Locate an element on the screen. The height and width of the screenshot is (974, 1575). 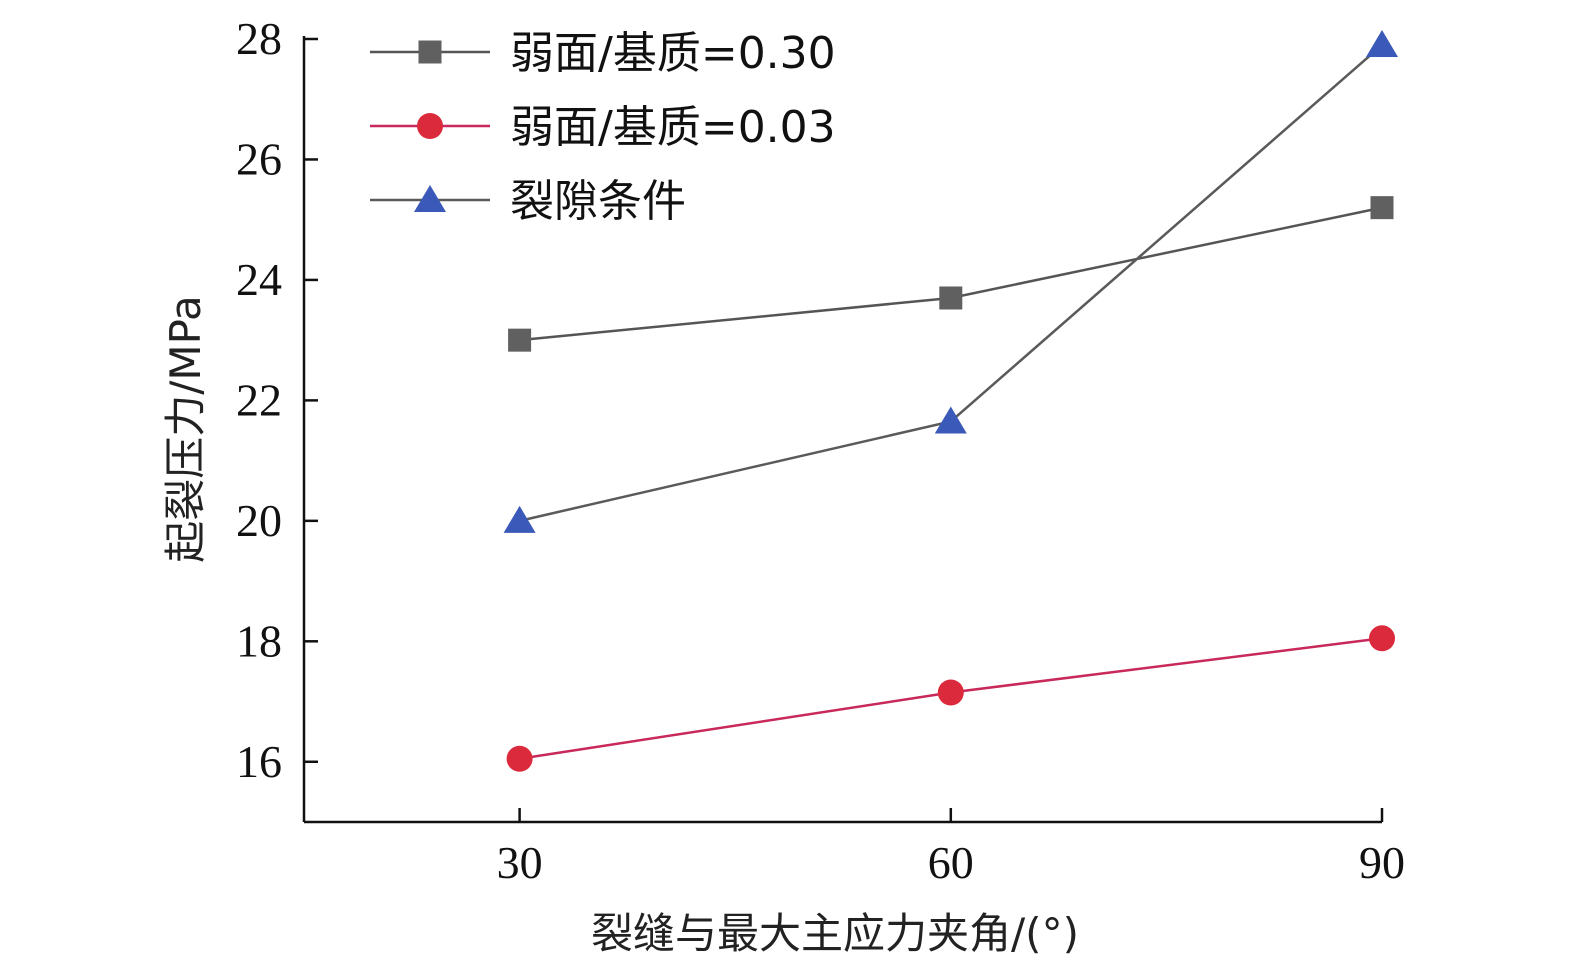
x-tick-label: 30 is located at coordinates (520, 862).